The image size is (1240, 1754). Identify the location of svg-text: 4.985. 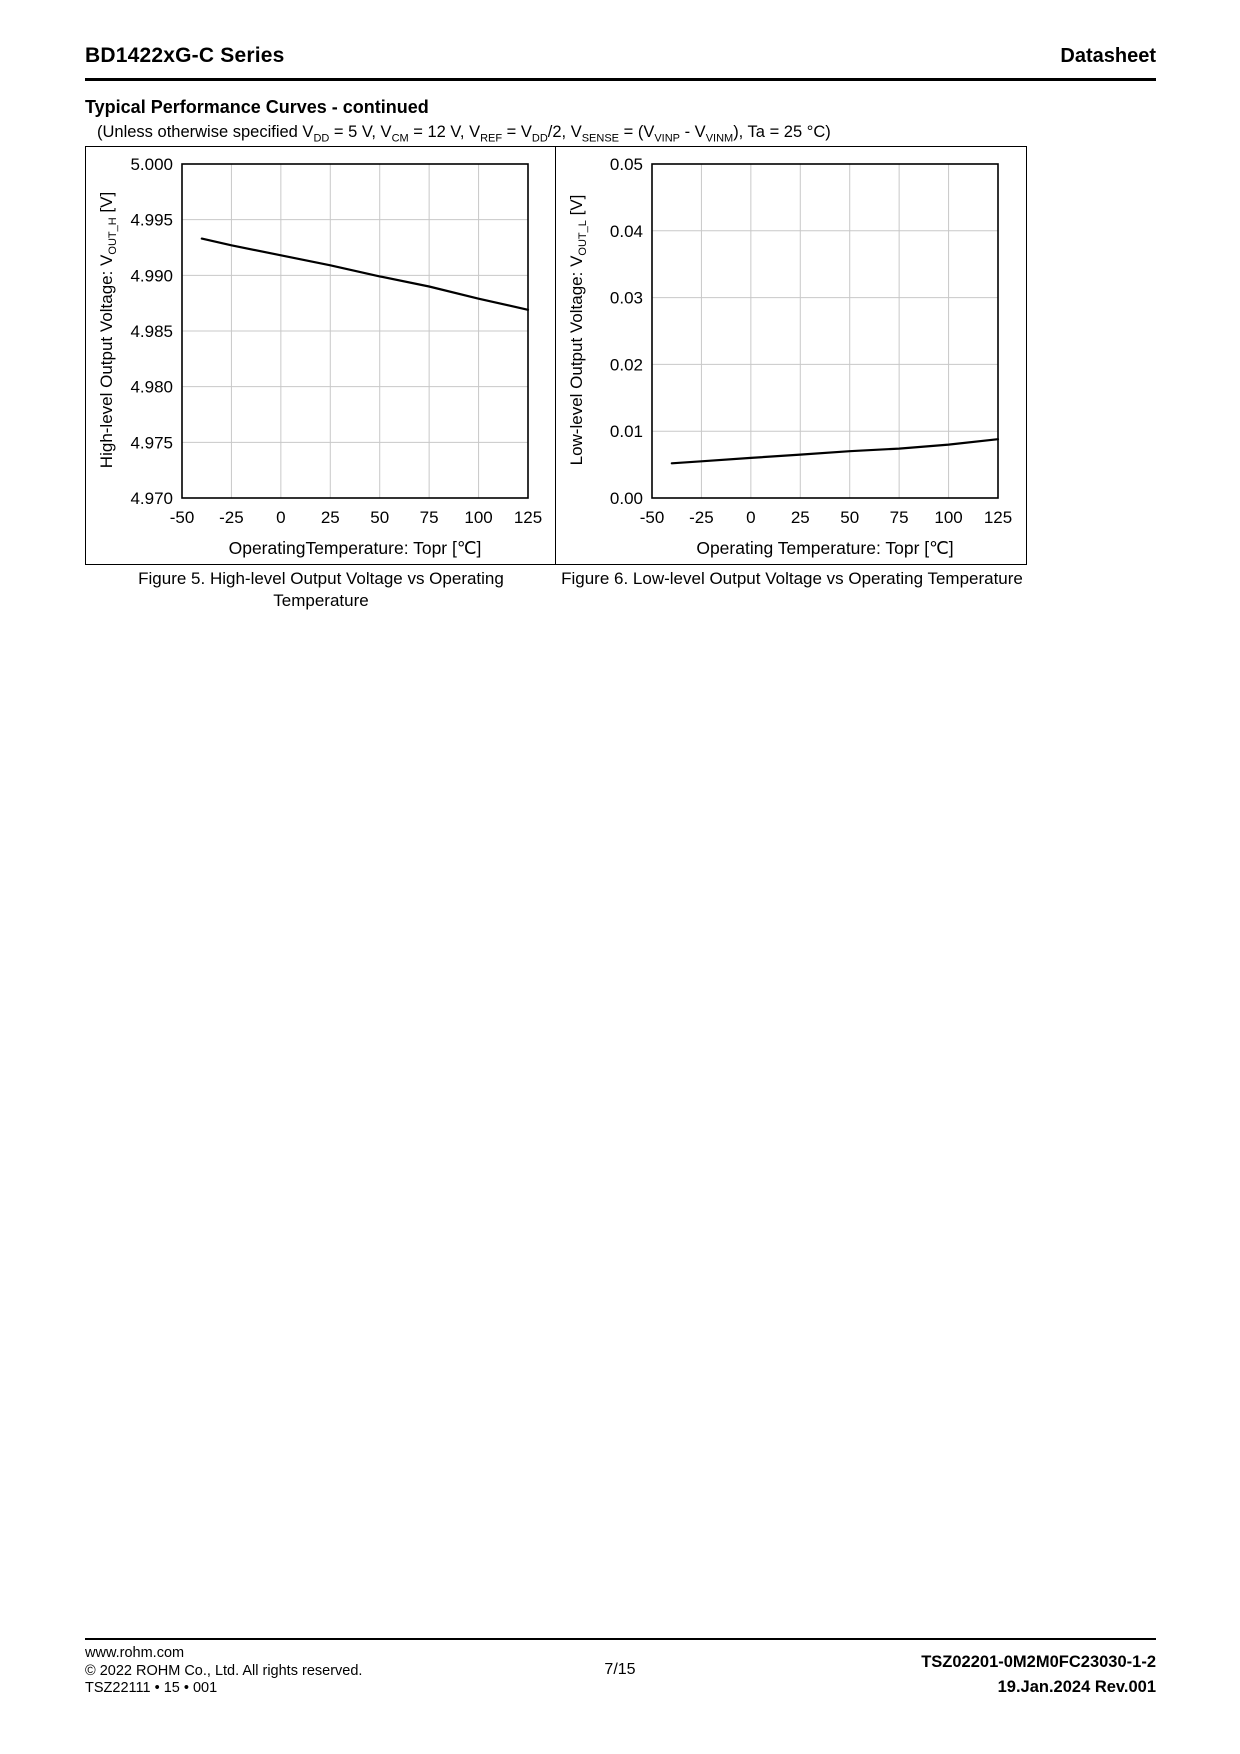
(151, 331).